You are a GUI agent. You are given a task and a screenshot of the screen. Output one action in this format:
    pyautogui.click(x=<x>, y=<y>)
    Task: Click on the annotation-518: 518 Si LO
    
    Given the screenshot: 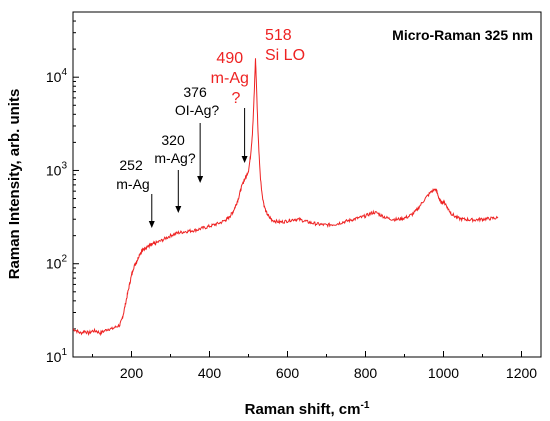 What is the action you would take?
    pyautogui.click(x=285, y=45)
    